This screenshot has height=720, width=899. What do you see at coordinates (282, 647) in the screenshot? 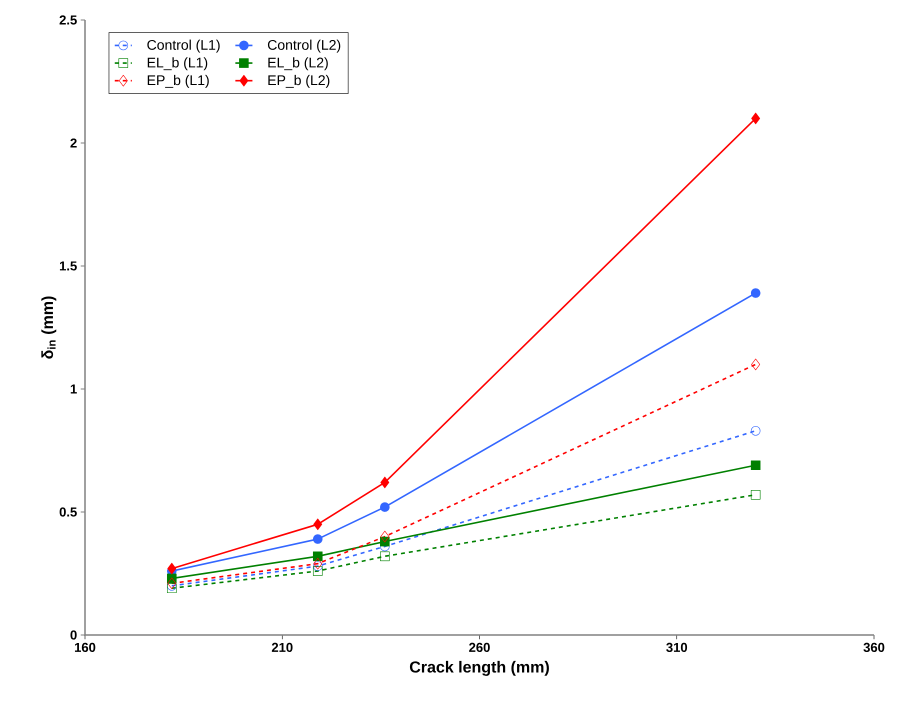
I see `x-tick-label: 210` at bounding box center [282, 647].